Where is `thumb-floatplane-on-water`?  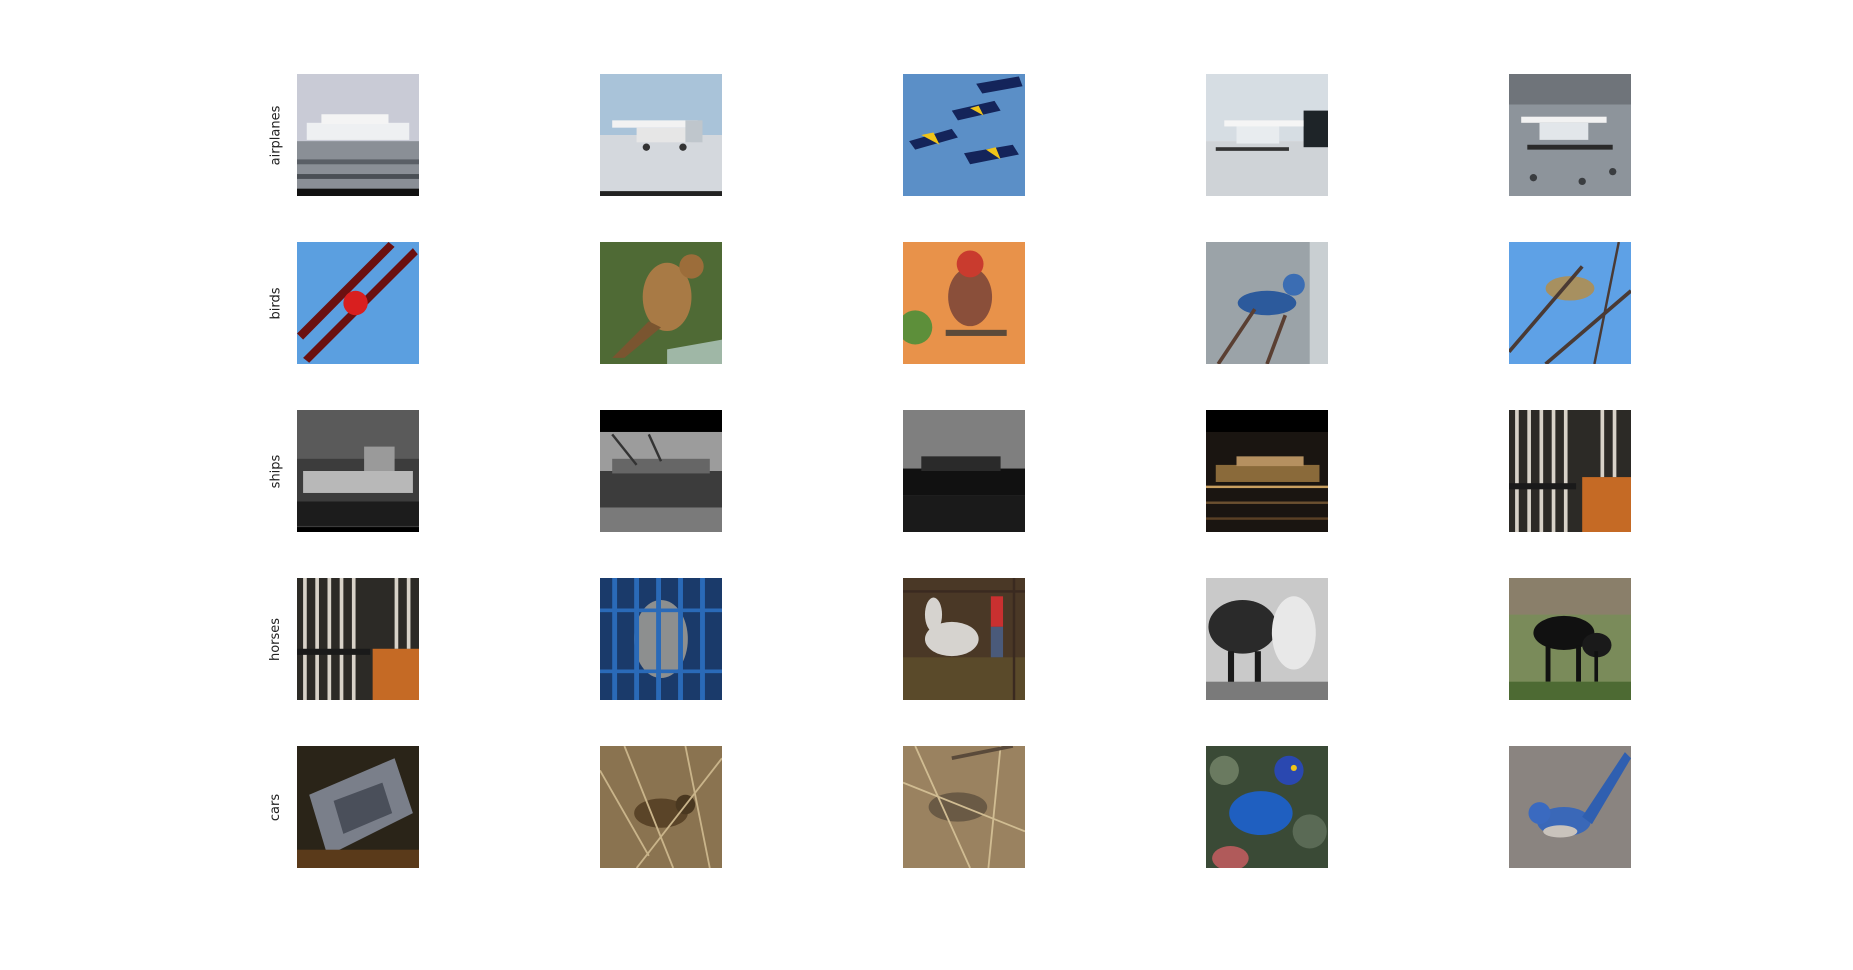 thumb-floatplane-on-water is located at coordinates (1267, 135).